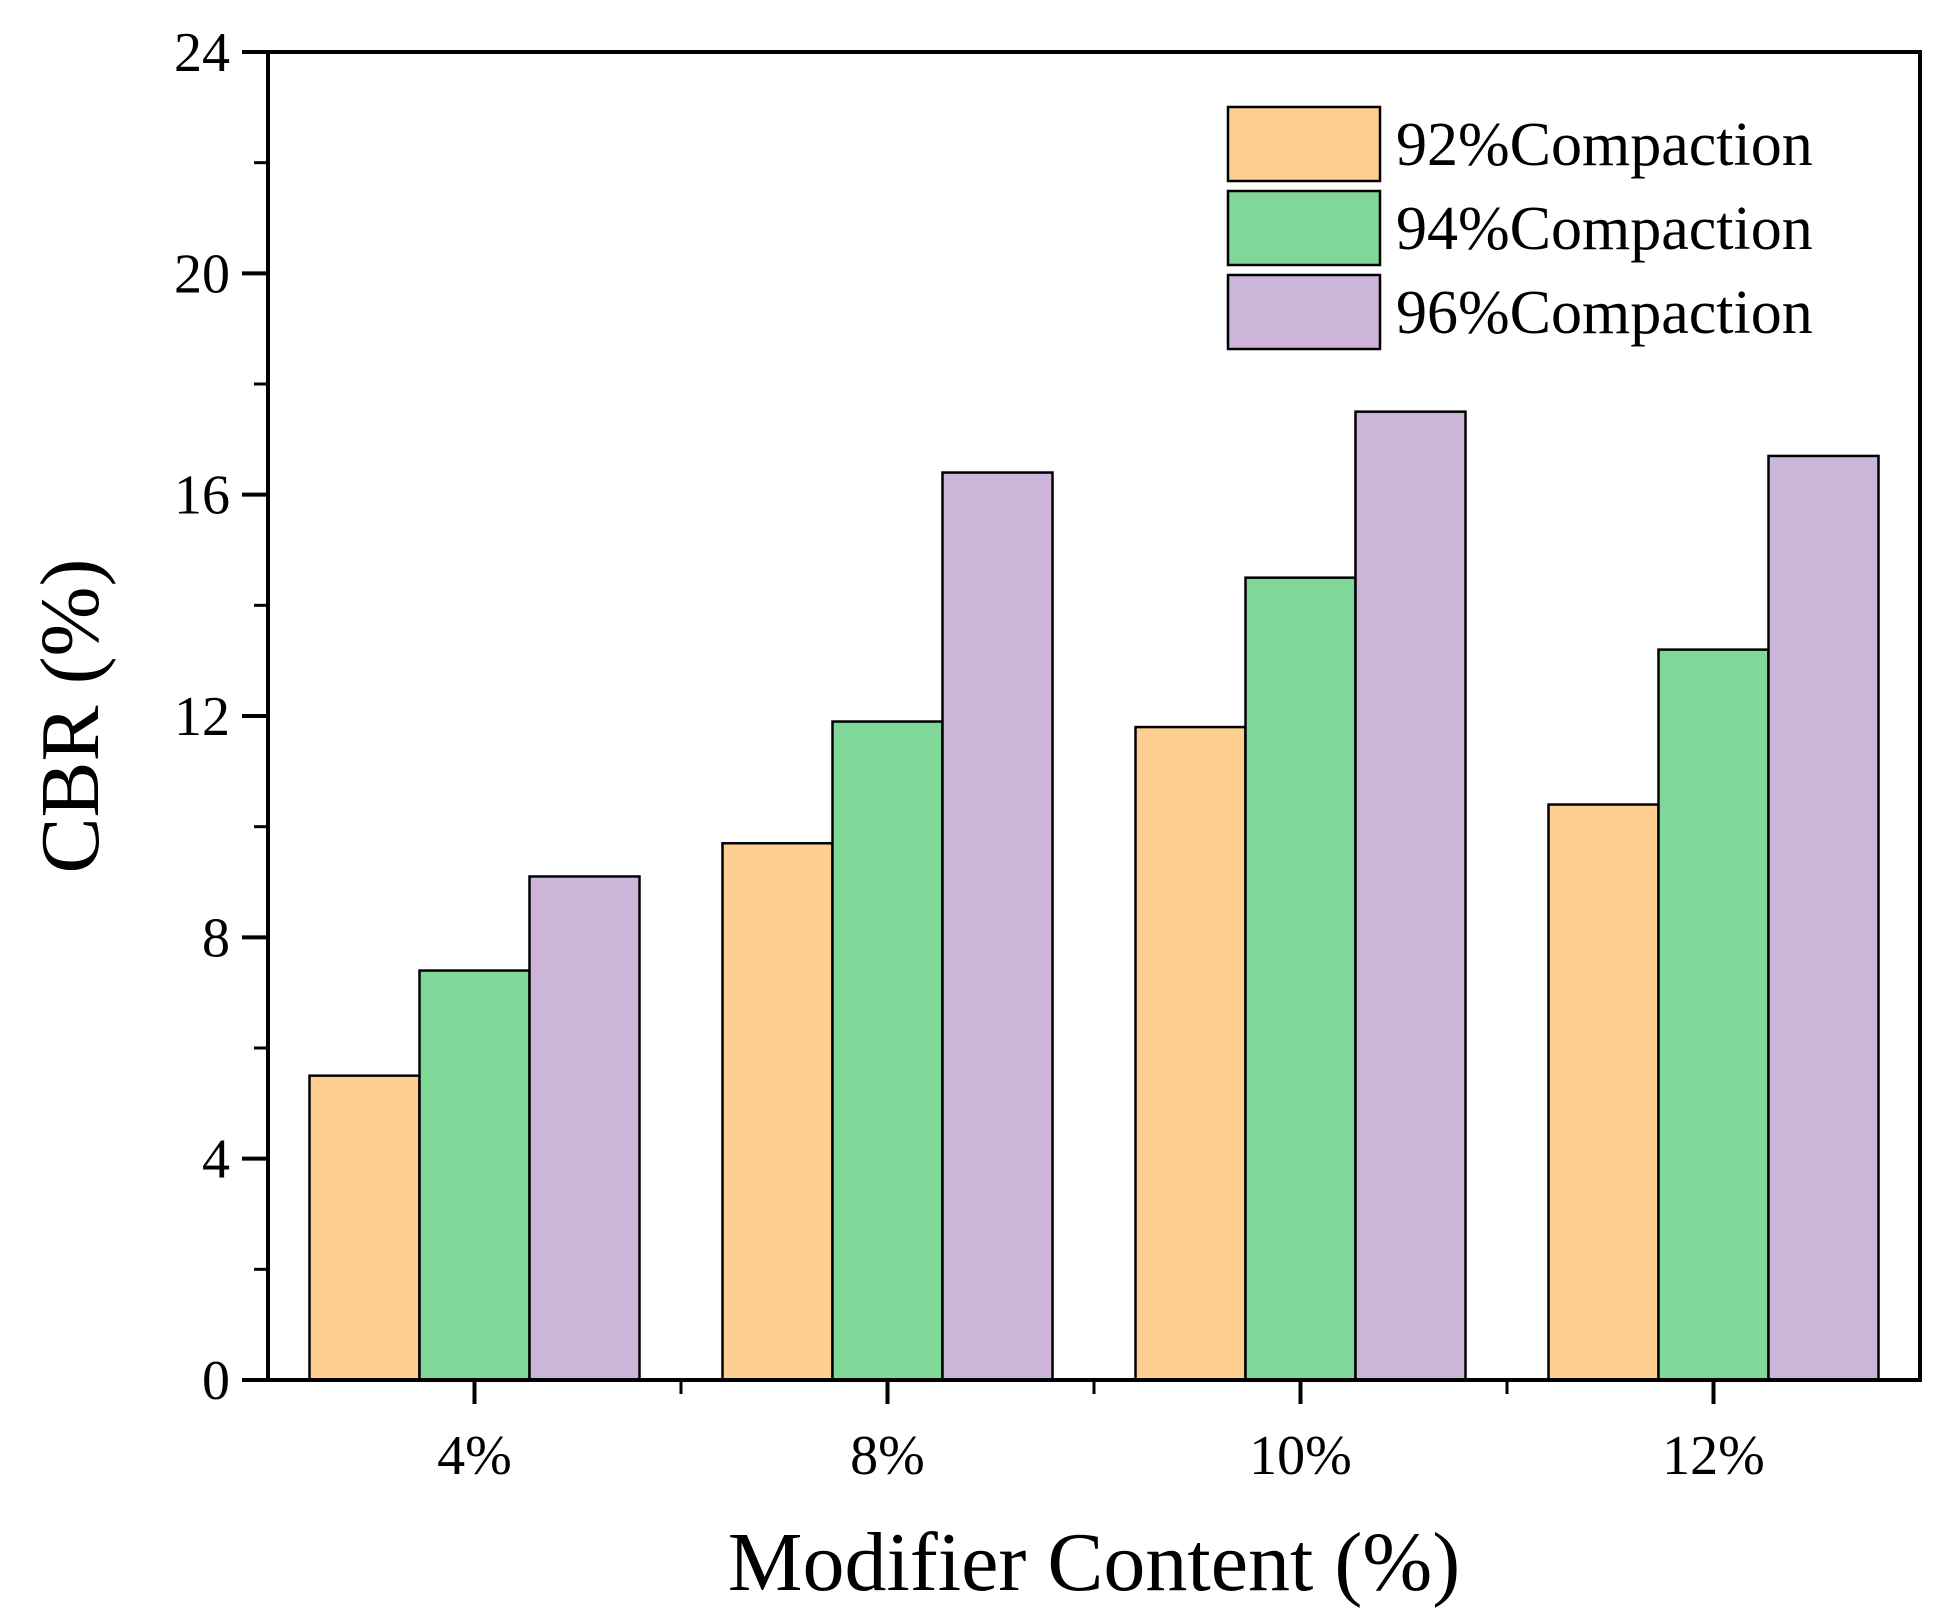  I want to click on y-tick-label: 12, so click(202, 717).